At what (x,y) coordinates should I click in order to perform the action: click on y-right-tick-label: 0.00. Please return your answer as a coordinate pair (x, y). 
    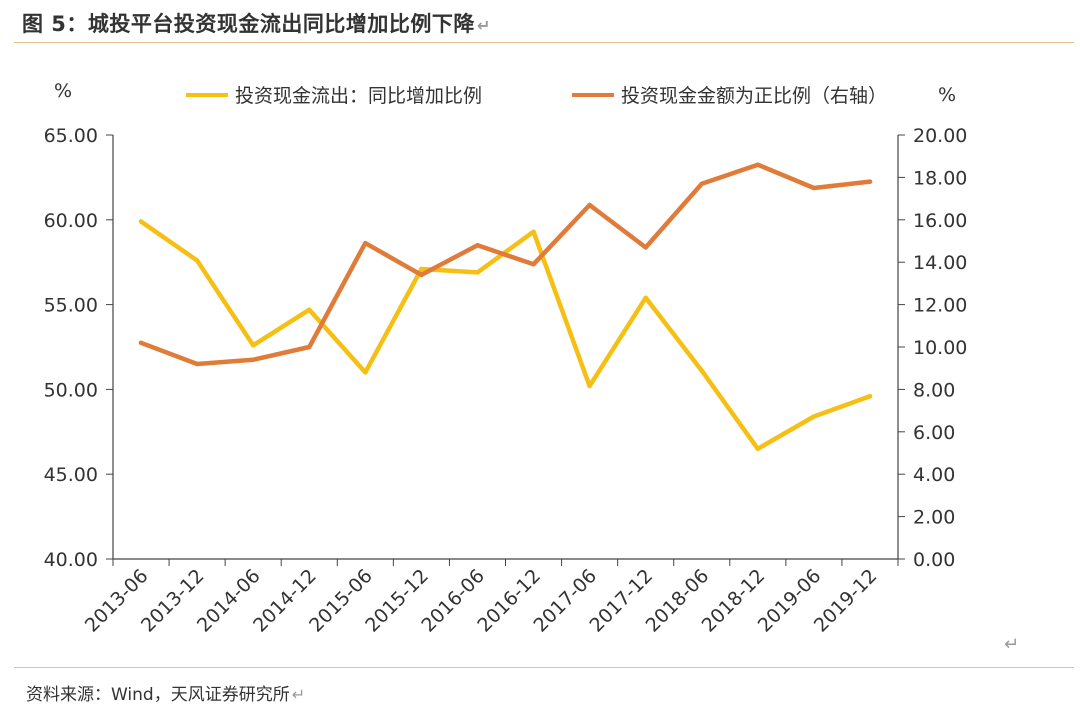
    Looking at the image, I should click on (934, 560).